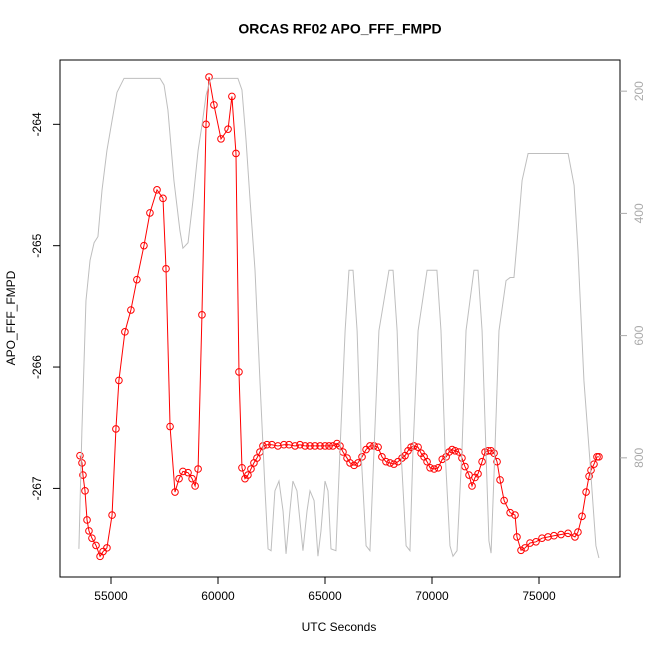 Image resolution: width=650 pixels, height=650 pixels. Describe the element at coordinates (339, 29) in the screenshot. I see `chart-title: ORCAS RF02 APO_FFF_FMPD` at that location.